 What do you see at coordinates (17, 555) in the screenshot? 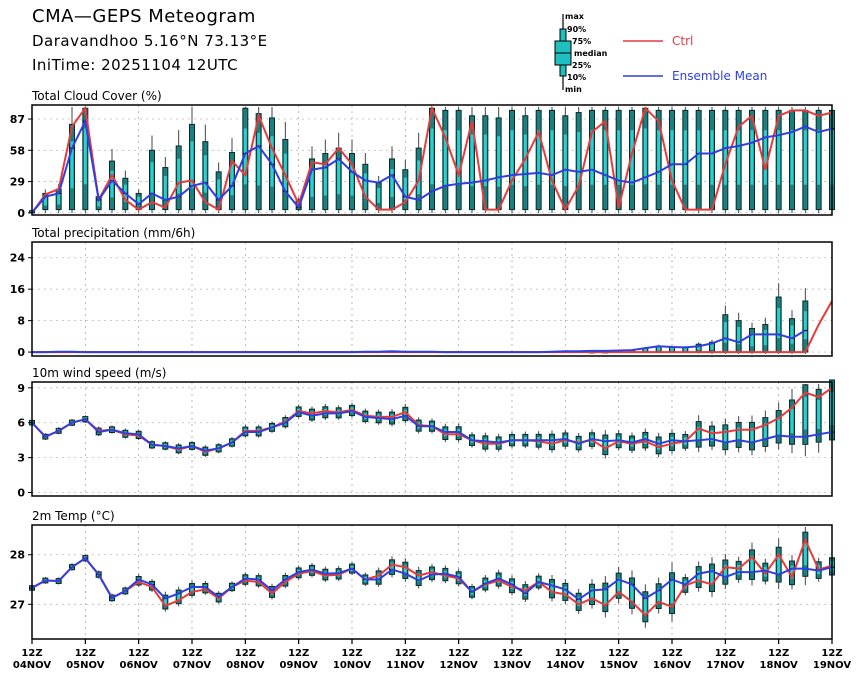
I see `y-tick-label: 28` at bounding box center [17, 555].